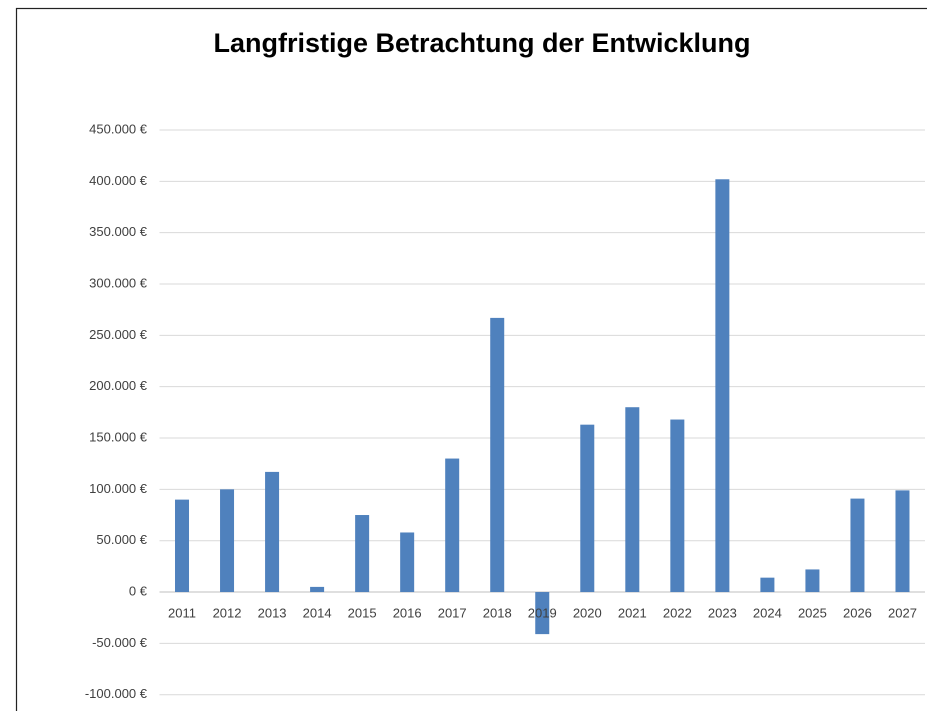  What do you see at coordinates (182, 612) in the screenshot?
I see `x-tick-label: 2011` at bounding box center [182, 612].